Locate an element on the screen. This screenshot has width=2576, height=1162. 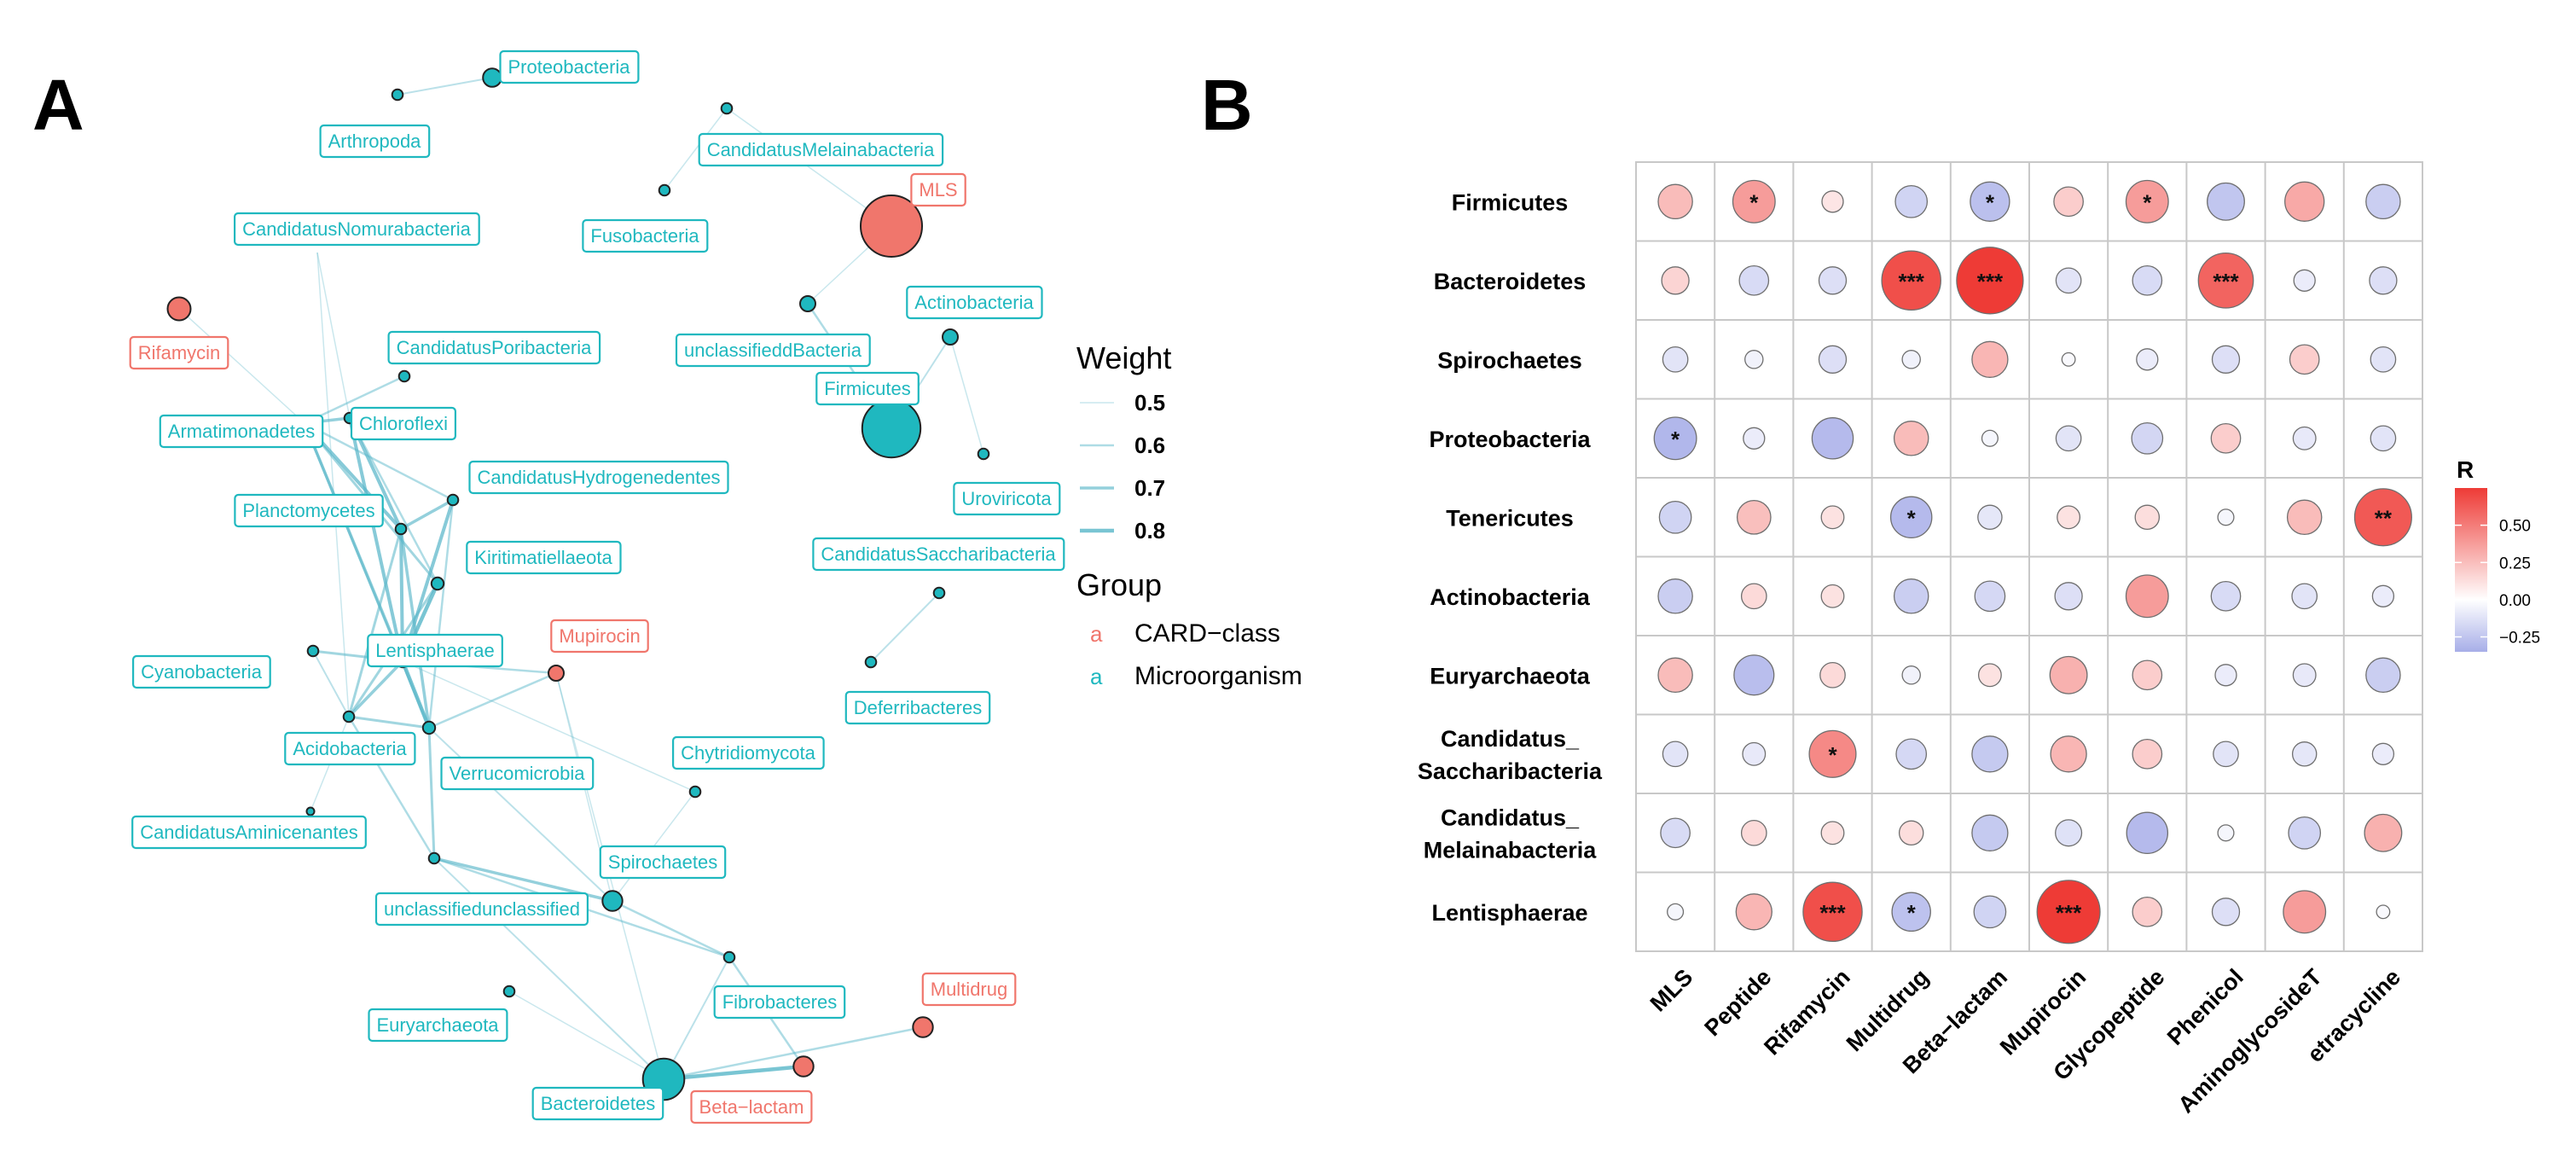
network-label-candidatusmelainabacteria: CandidatusMelainabacteria is located at coordinates (821, 149).